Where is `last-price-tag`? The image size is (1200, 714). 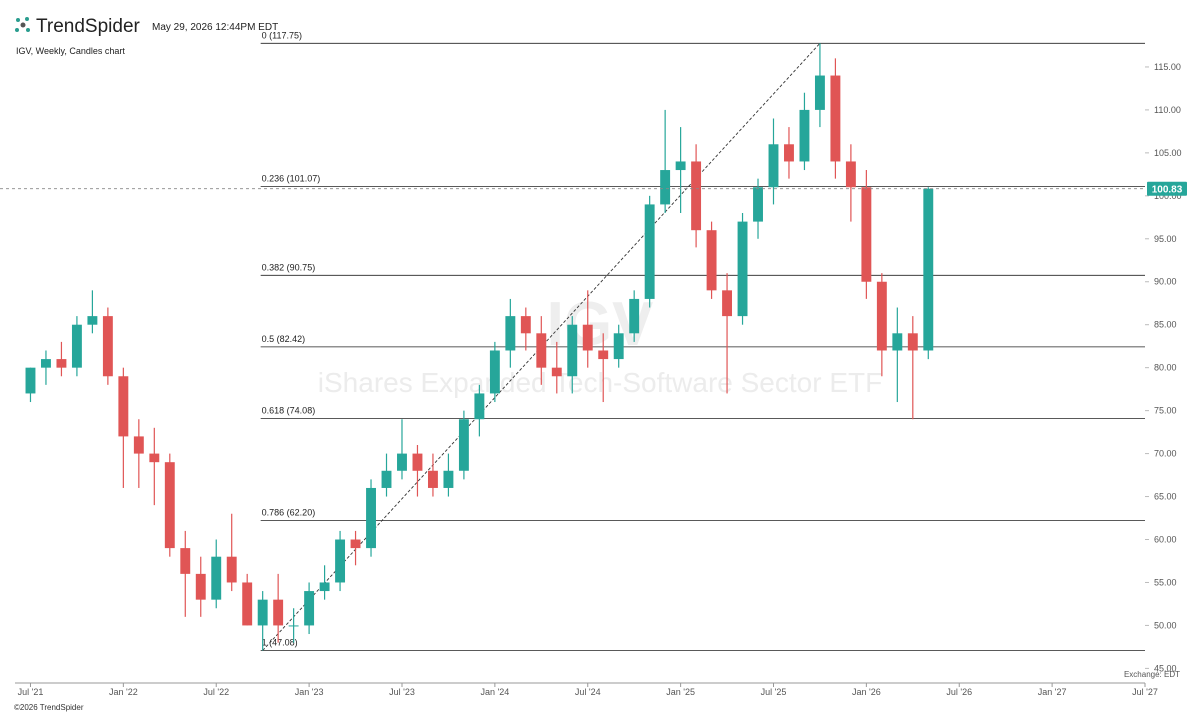 last-price-tag is located at coordinates (1167, 188).